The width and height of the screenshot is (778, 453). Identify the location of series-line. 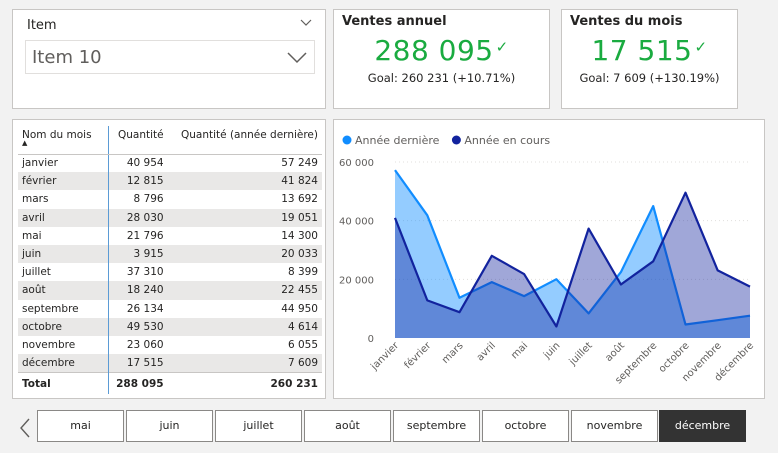
(572, 259).